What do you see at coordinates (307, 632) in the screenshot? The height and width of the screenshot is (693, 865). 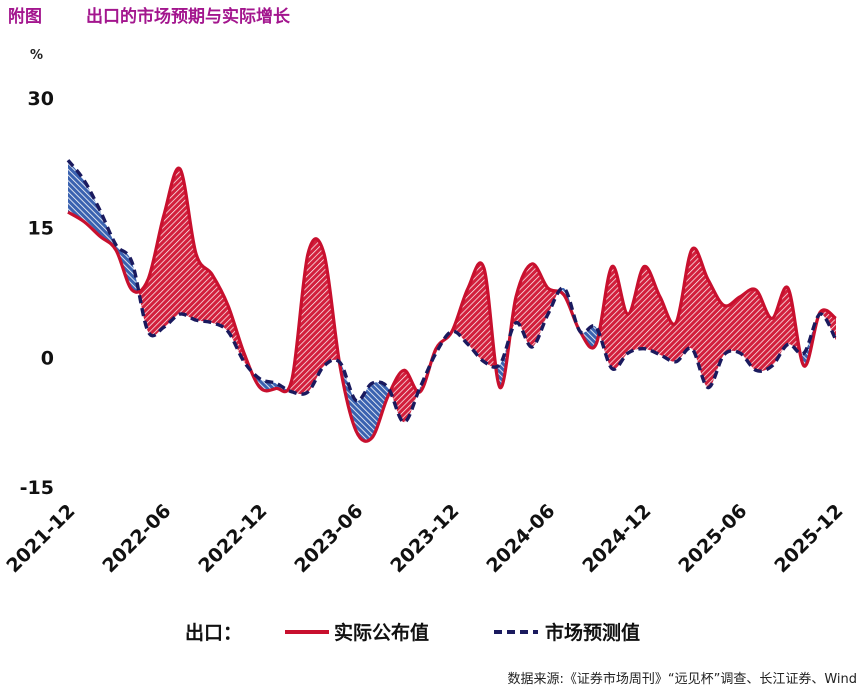 I see `legend-actual-swatch` at bounding box center [307, 632].